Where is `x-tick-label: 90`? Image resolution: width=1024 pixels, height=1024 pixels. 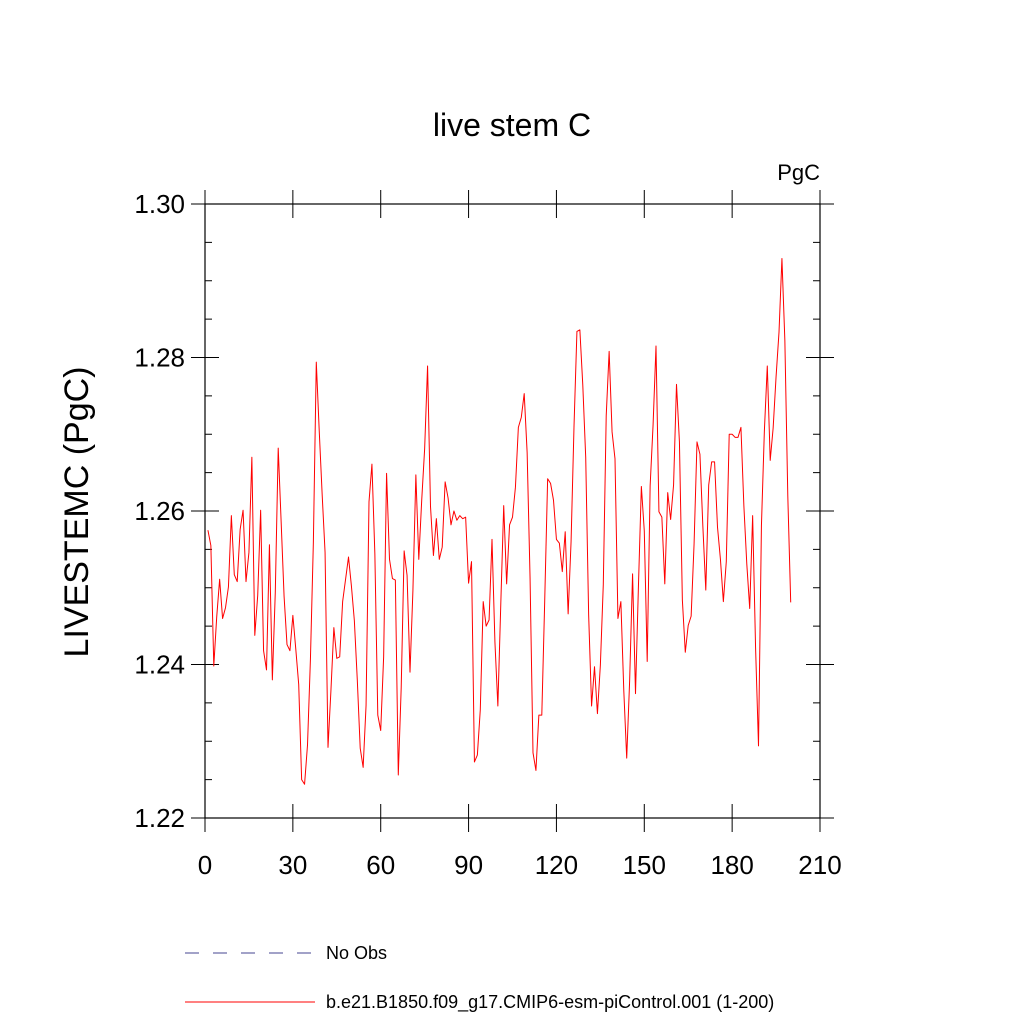
x-tick-label: 90 is located at coordinates (468, 865).